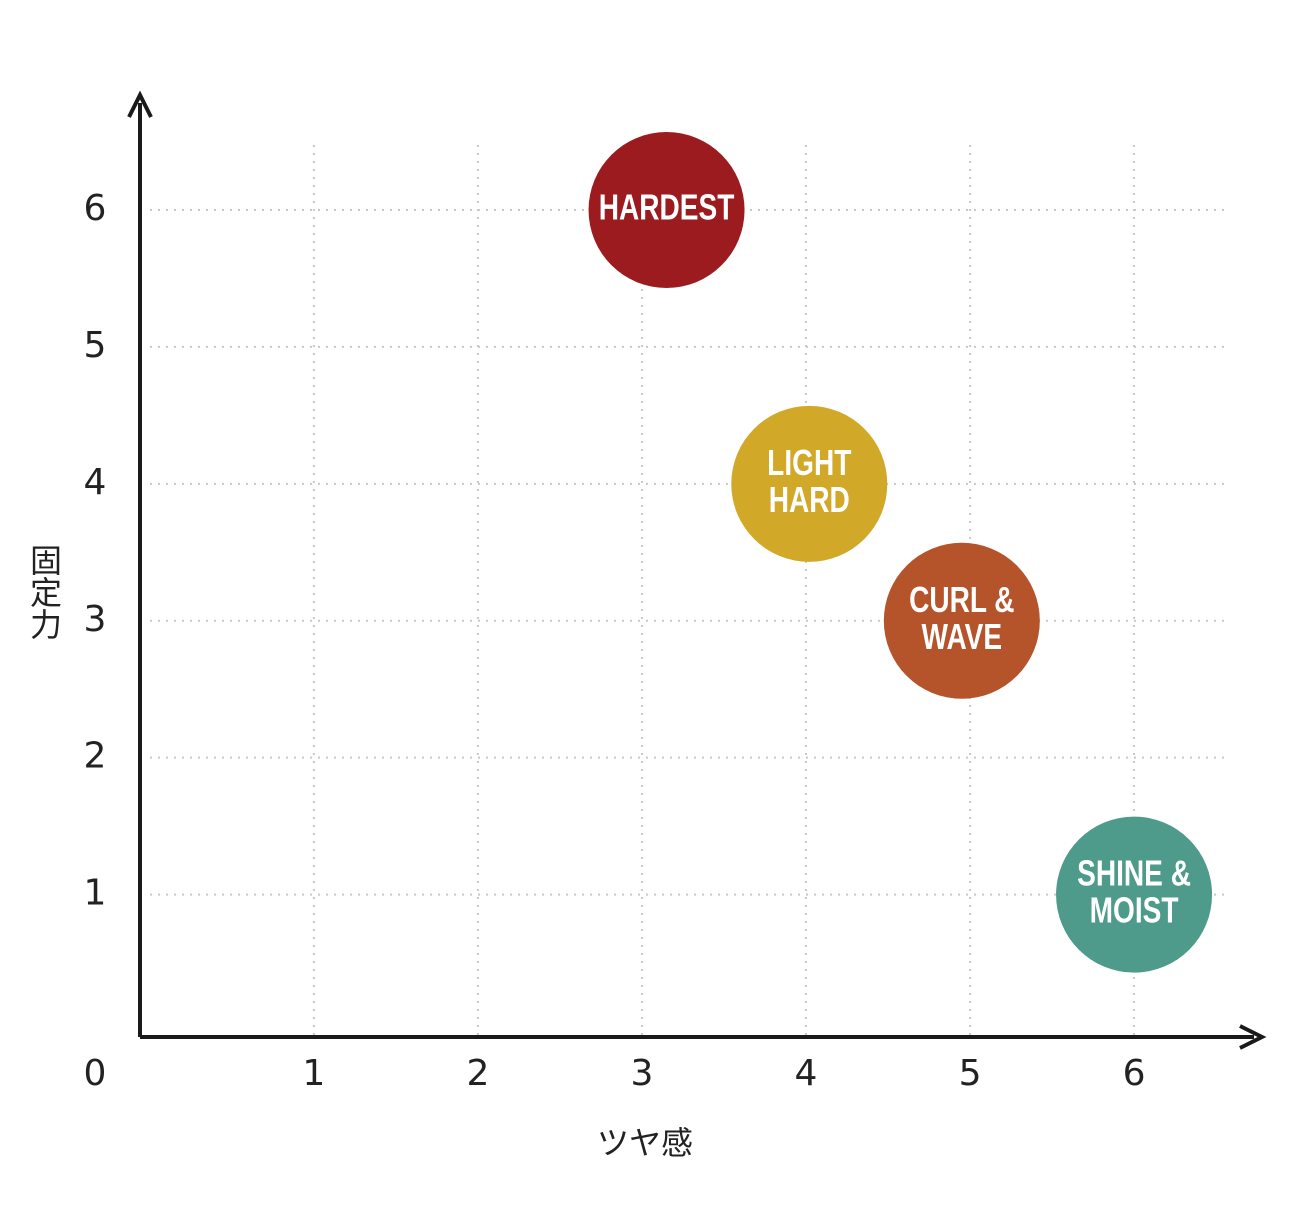 Image resolution: width=1299 pixels, height=1211 pixels. Describe the element at coordinates (1134, 910) in the screenshot. I see `bubble-label: MOIST` at that location.